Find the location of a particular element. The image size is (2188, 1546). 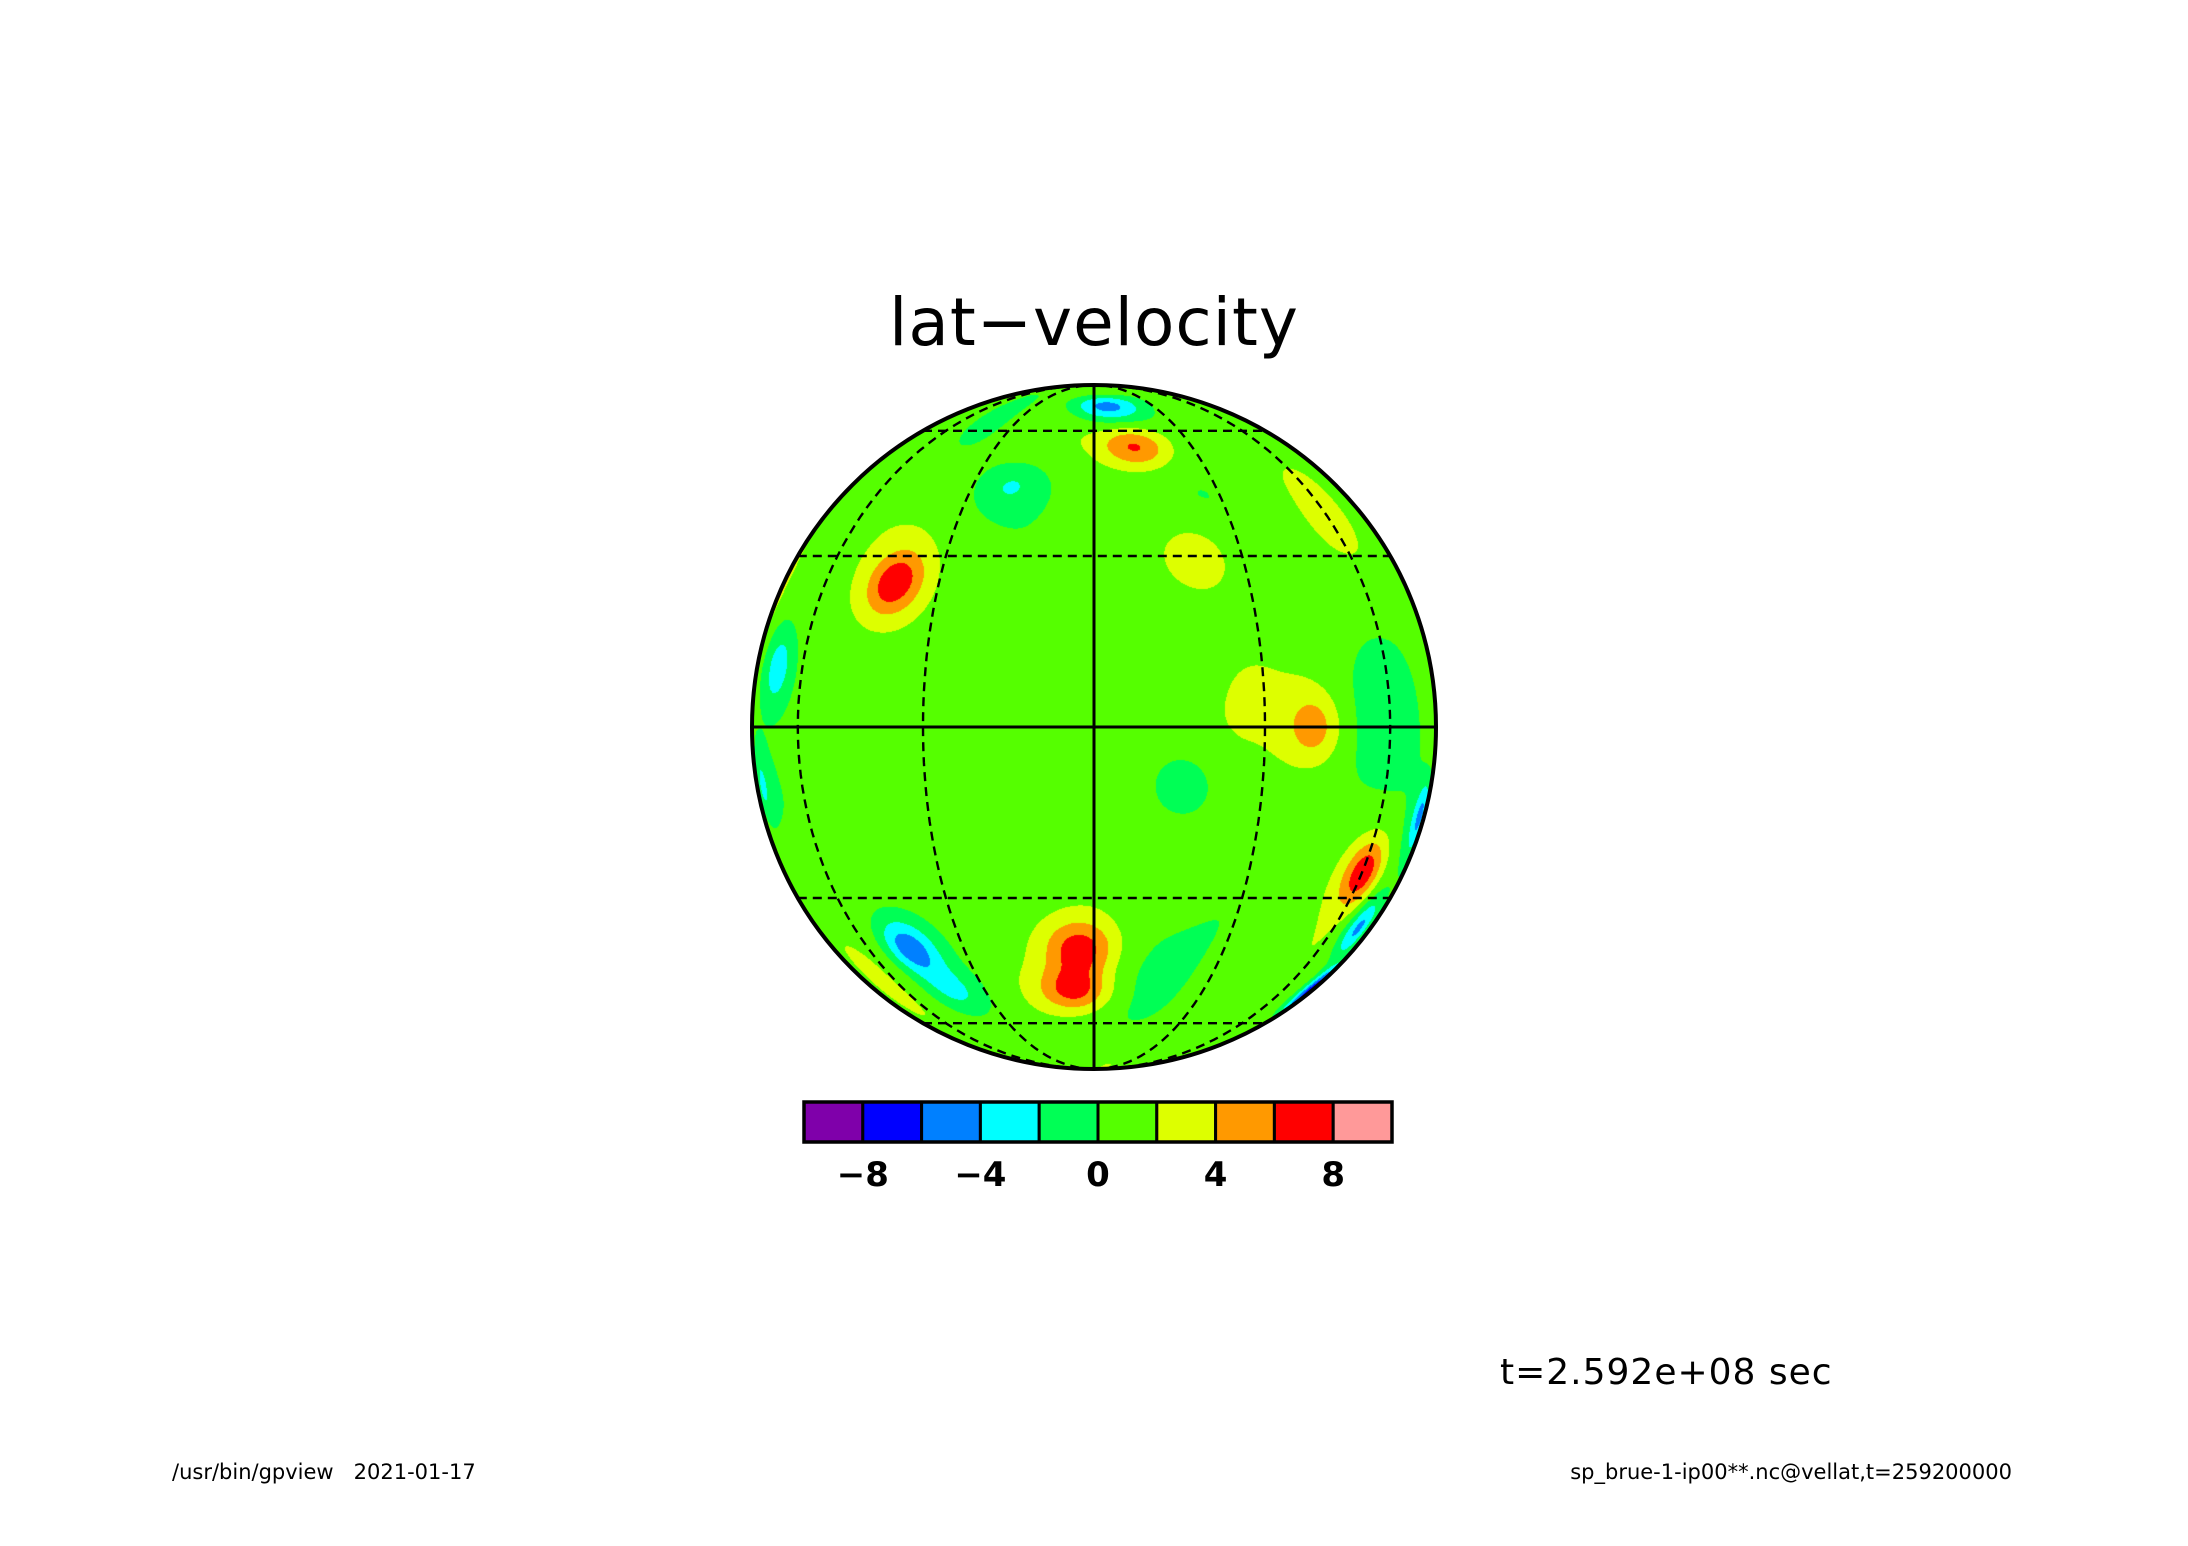

footer-left: /usr/bin/gpview 2021-01-17 is located at coordinates (324, 1472).